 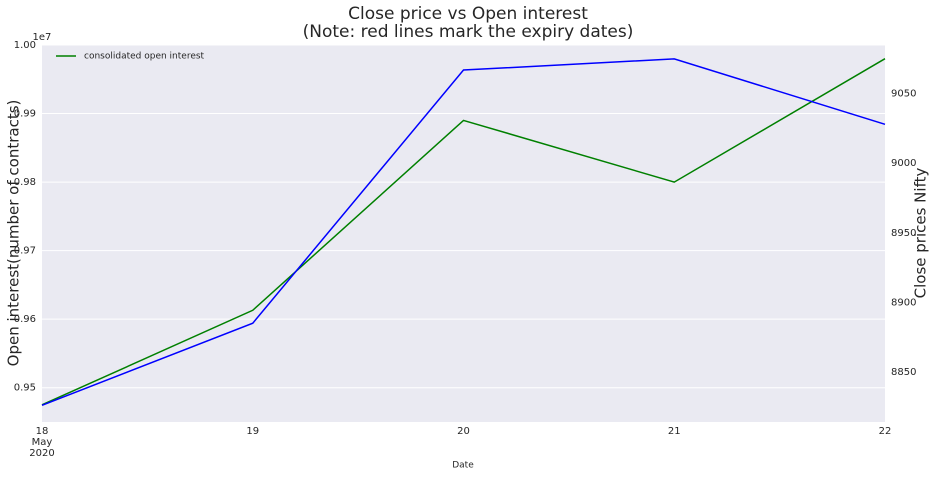 What do you see at coordinates (903, 233) in the screenshot?
I see `y2-tick-label: 8950` at bounding box center [903, 233].